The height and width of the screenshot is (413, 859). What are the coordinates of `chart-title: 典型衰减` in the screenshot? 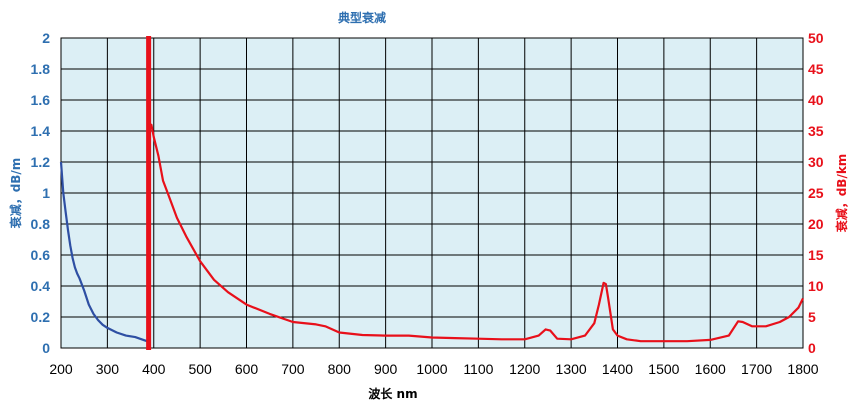 It's located at (362, 17).